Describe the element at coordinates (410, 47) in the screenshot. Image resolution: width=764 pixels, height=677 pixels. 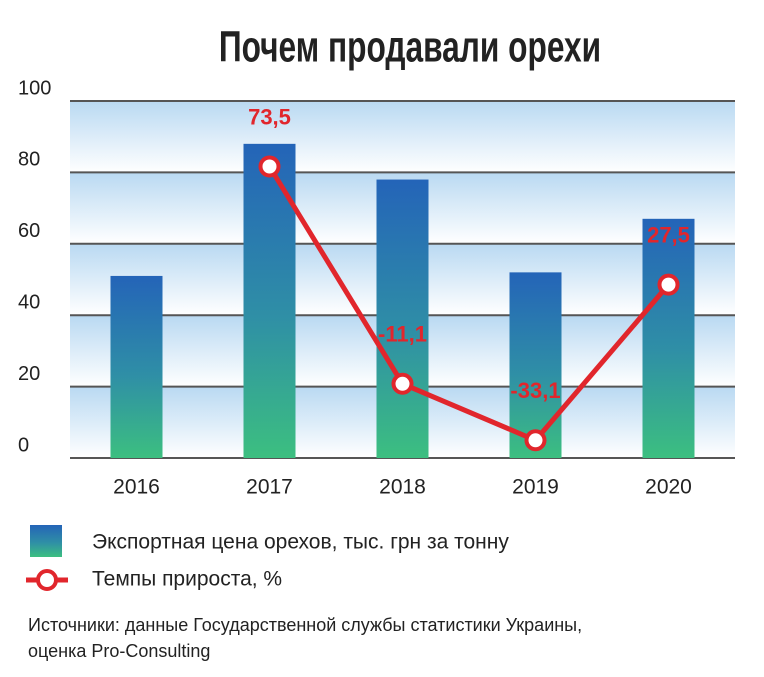
I see `chart-title: Почем продавали орехи` at that location.